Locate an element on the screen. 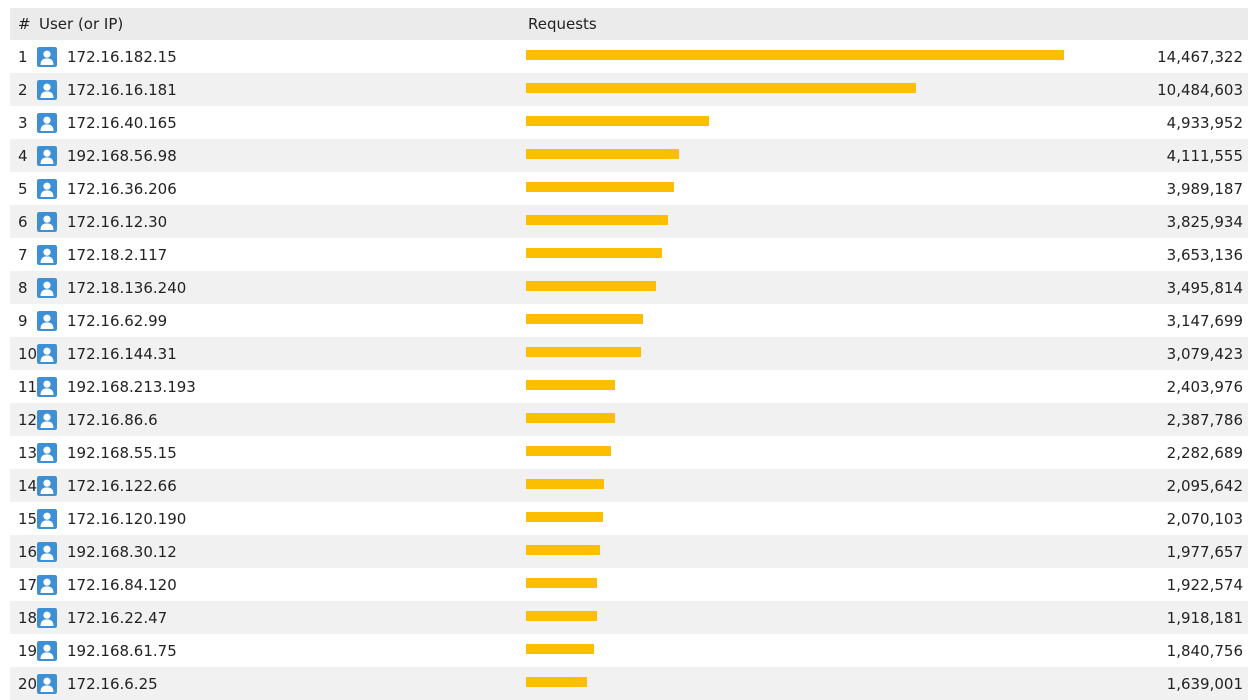  table-row: 6 172.16.12.30 3,825,934 is located at coordinates (629, 221).